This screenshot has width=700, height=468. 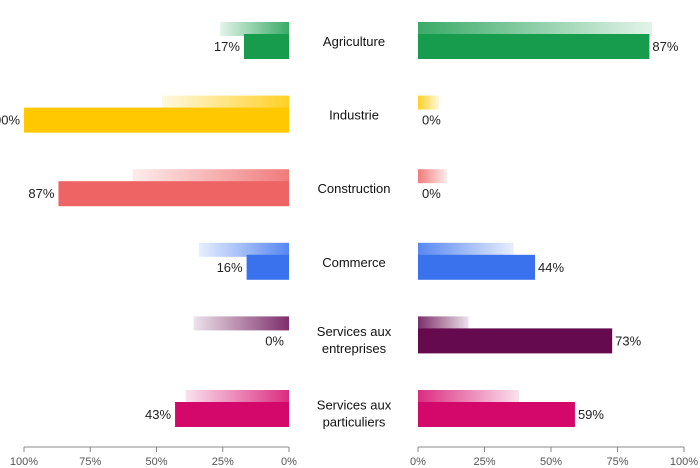 What do you see at coordinates (354, 41) in the screenshot?
I see `category-label: Agriculture` at bounding box center [354, 41].